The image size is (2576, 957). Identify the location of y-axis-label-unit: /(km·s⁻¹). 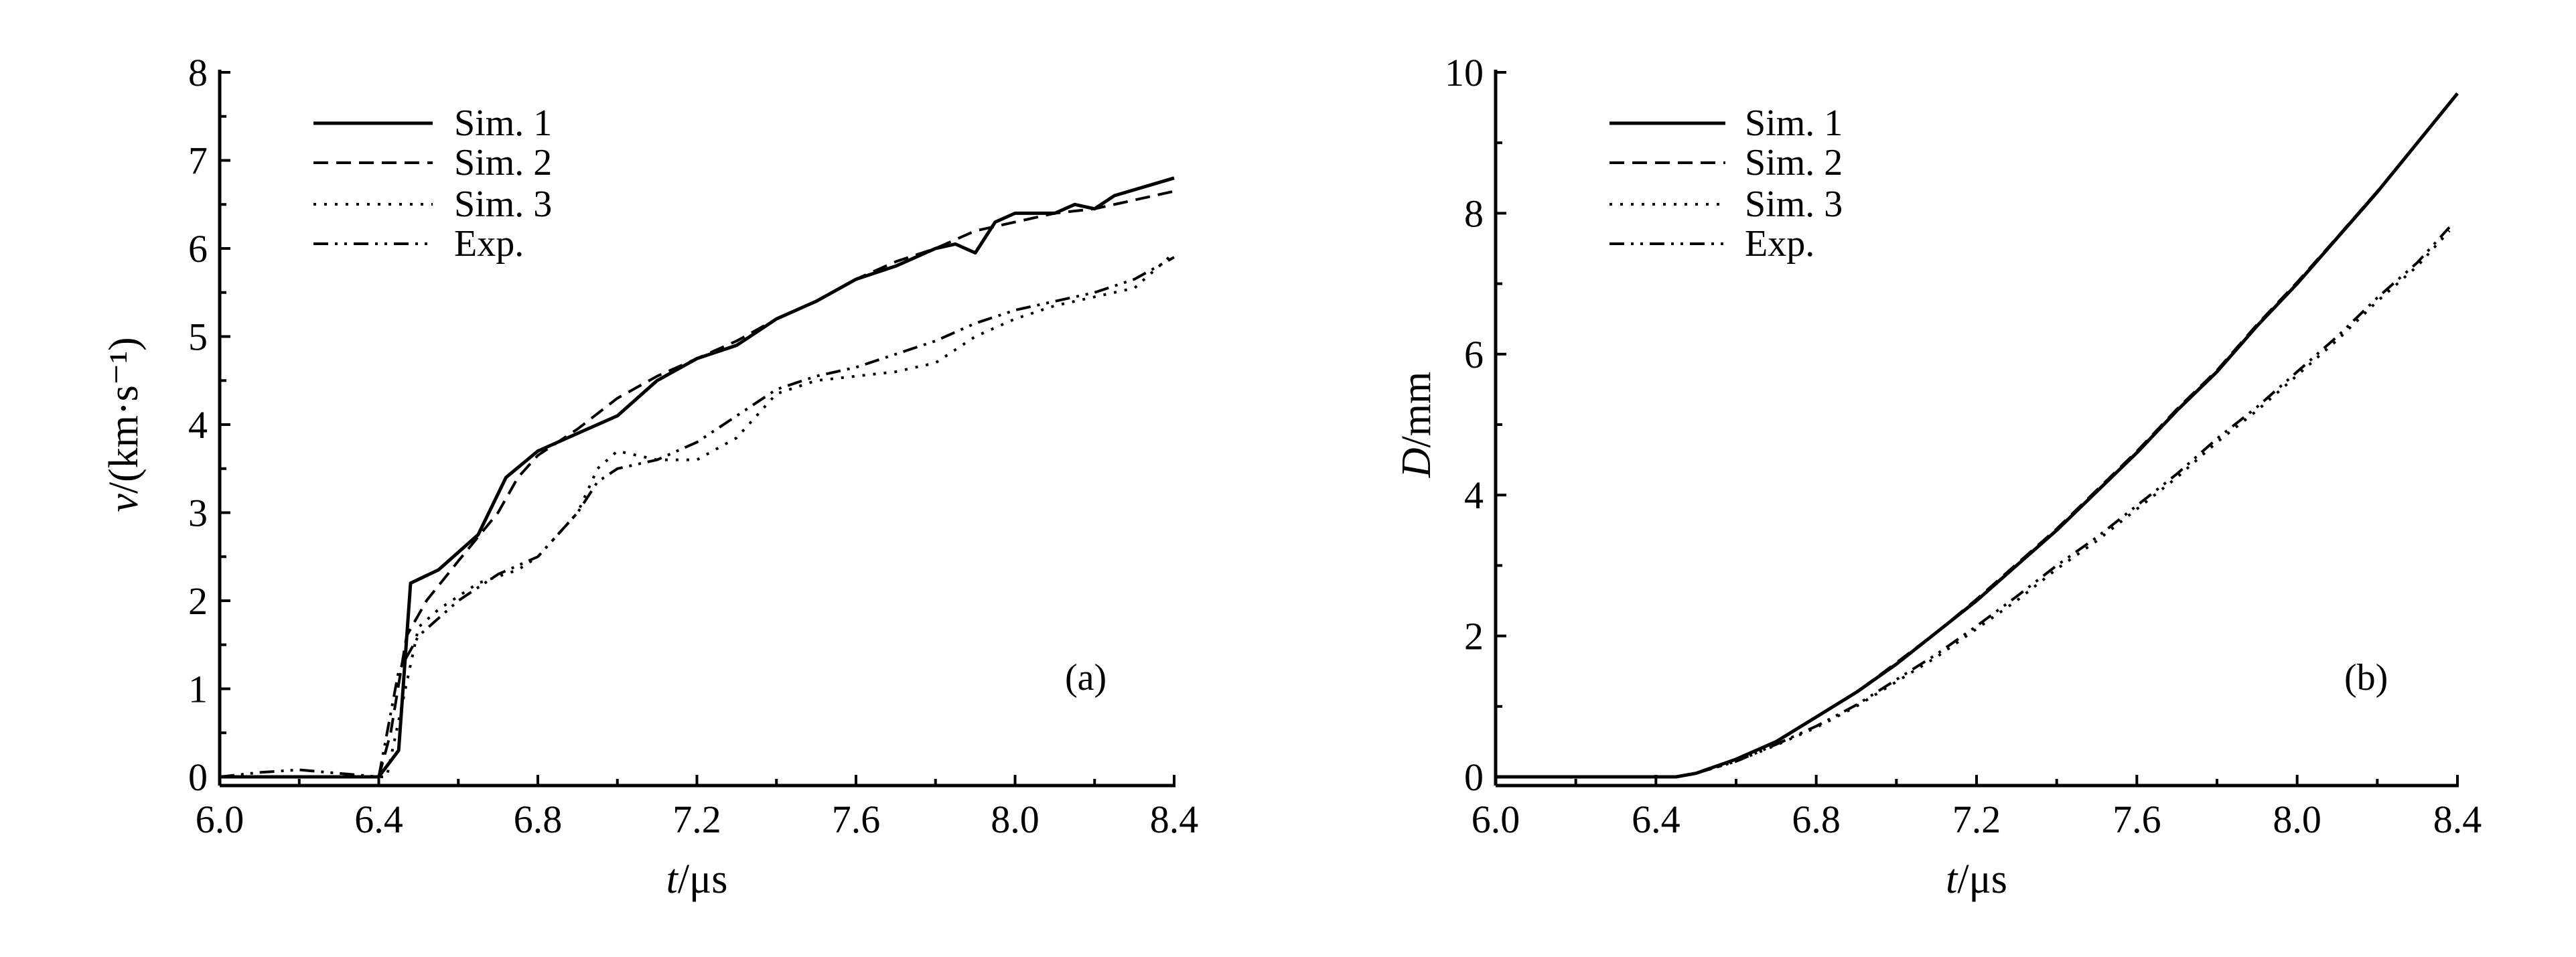
(124, 415).